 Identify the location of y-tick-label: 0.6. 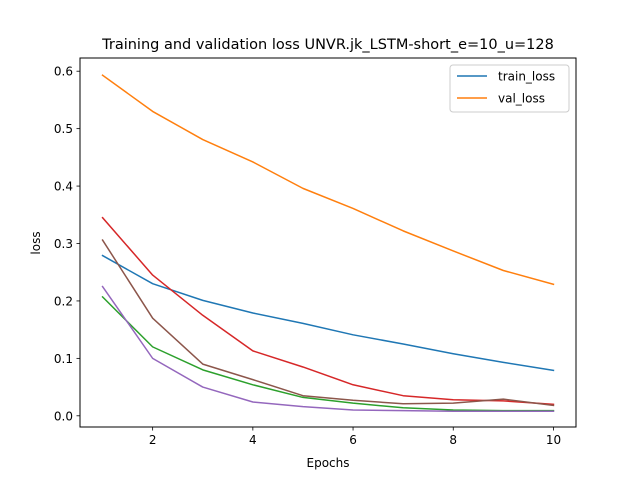
(63, 72).